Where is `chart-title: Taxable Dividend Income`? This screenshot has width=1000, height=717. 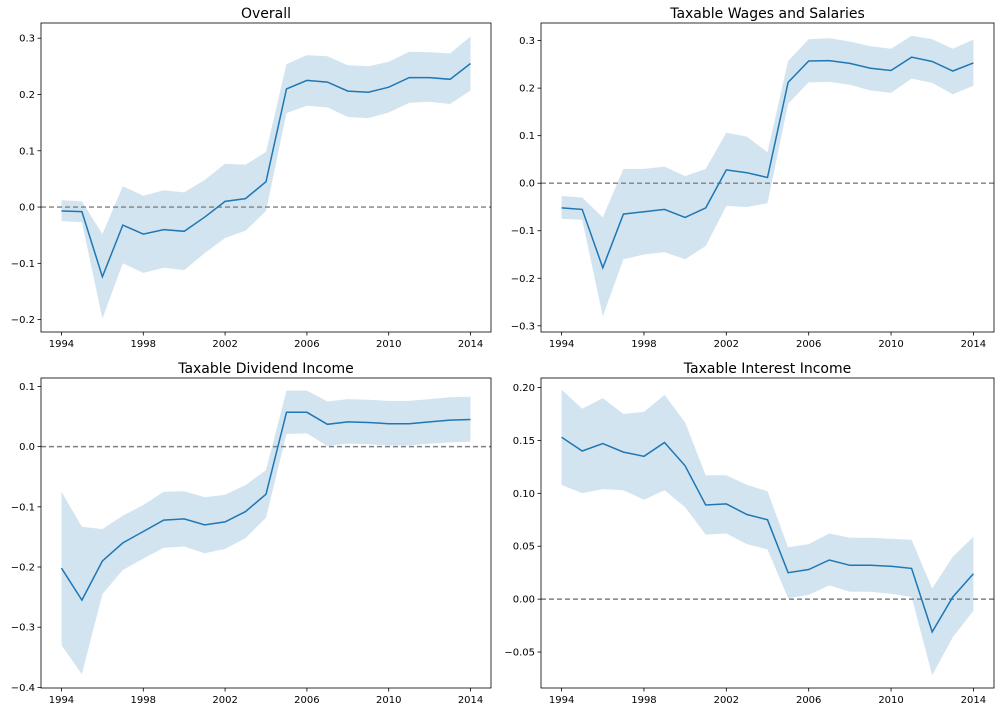 chart-title: Taxable Dividend Income is located at coordinates (265, 369).